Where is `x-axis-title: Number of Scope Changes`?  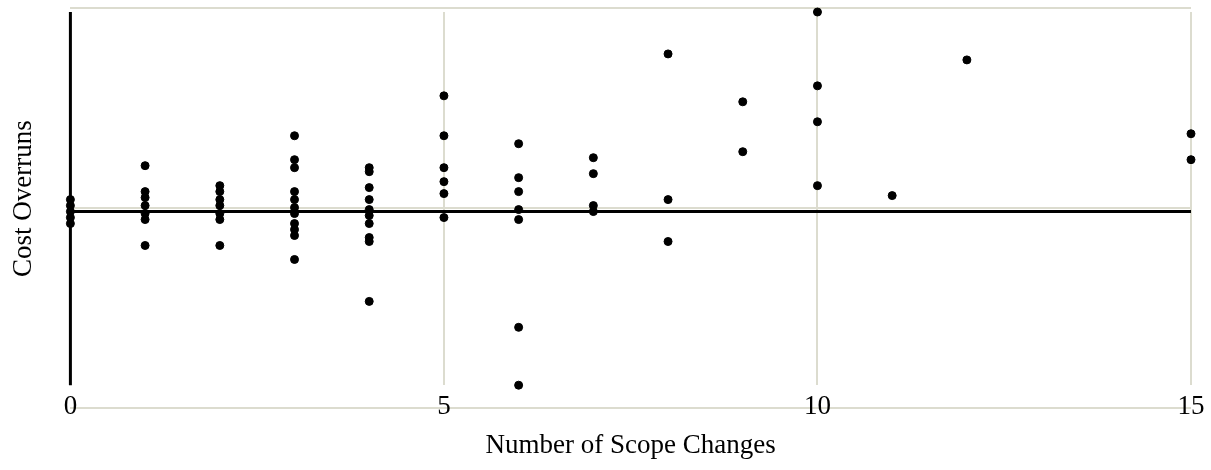 x-axis-title: Number of Scope Changes is located at coordinates (630, 443).